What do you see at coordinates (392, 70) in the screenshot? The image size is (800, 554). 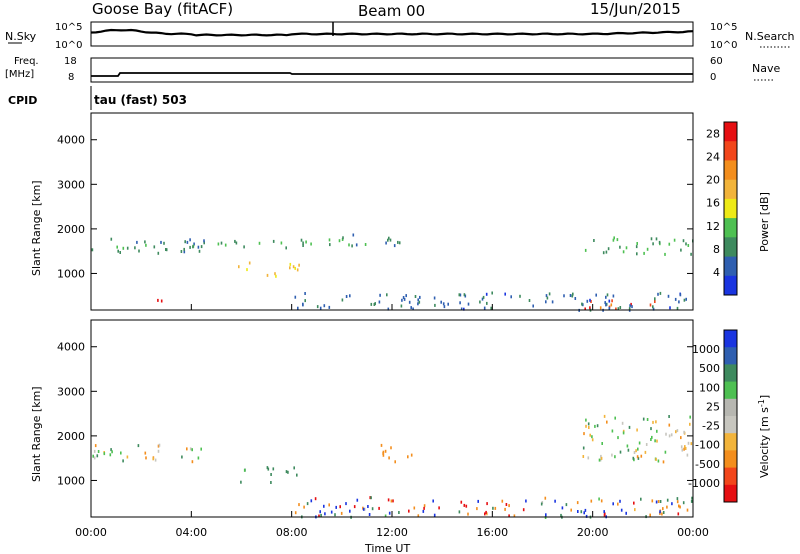 I see `freq-strip` at bounding box center [392, 70].